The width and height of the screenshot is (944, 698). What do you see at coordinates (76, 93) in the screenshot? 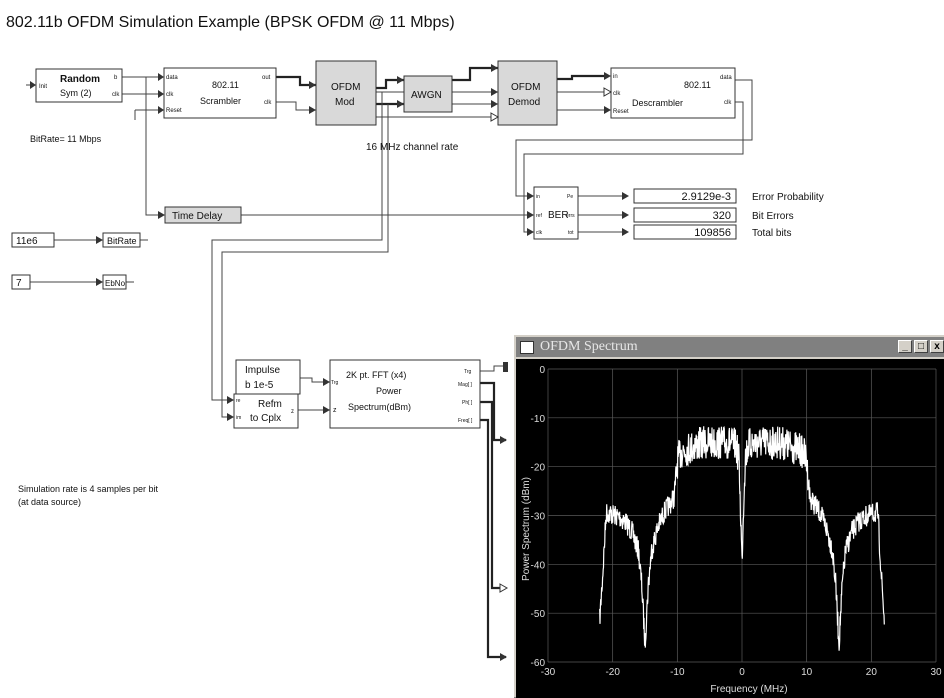
I see `block-label: Sym (2)` at bounding box center [76, 93].